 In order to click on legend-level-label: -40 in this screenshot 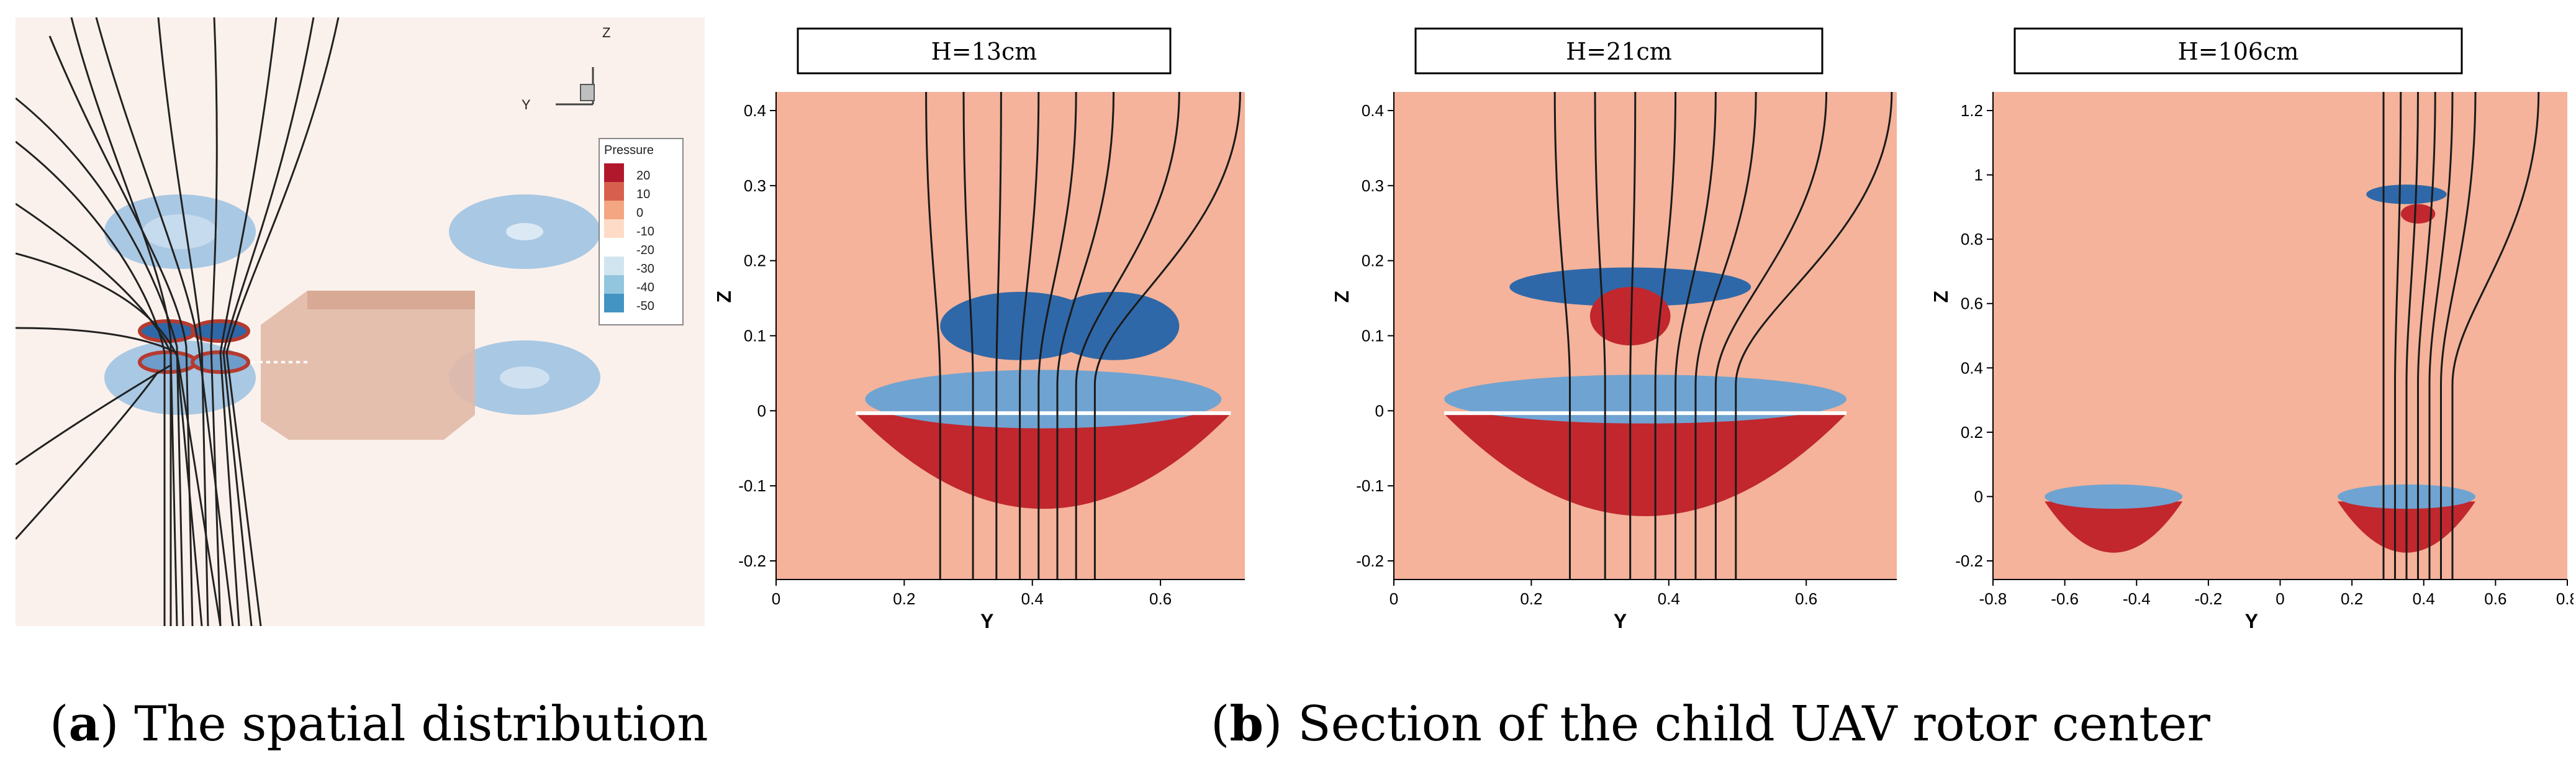, I will do `click(645, 287)`.